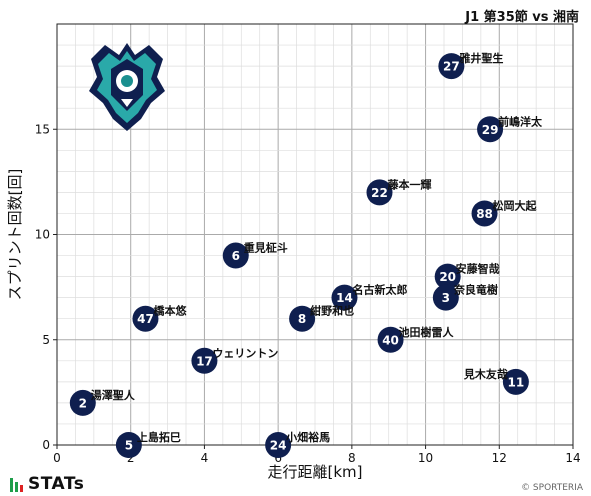 The width and height of the screenshot is (591, 496). I want to click on x-tick-label: 8, so click(352, 458).